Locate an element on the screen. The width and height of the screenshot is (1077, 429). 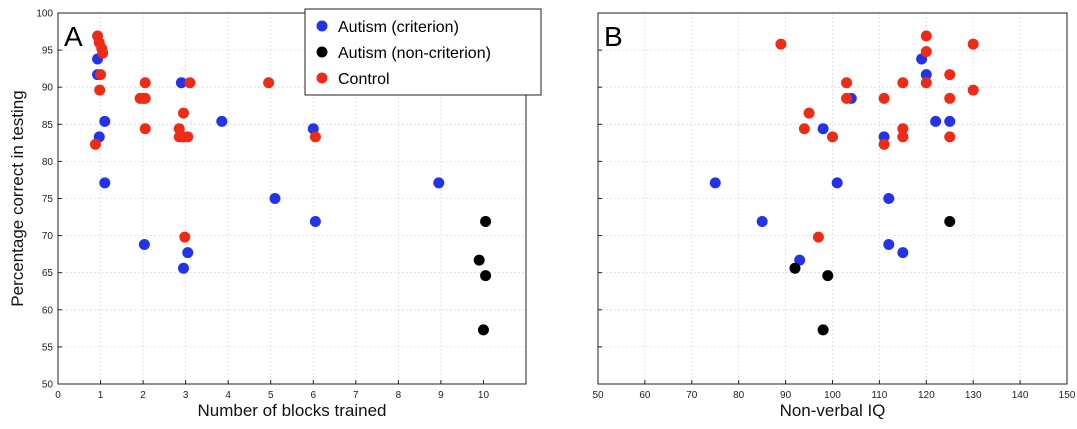
x-tick-label: 50 is located at coordinates (598, 395).